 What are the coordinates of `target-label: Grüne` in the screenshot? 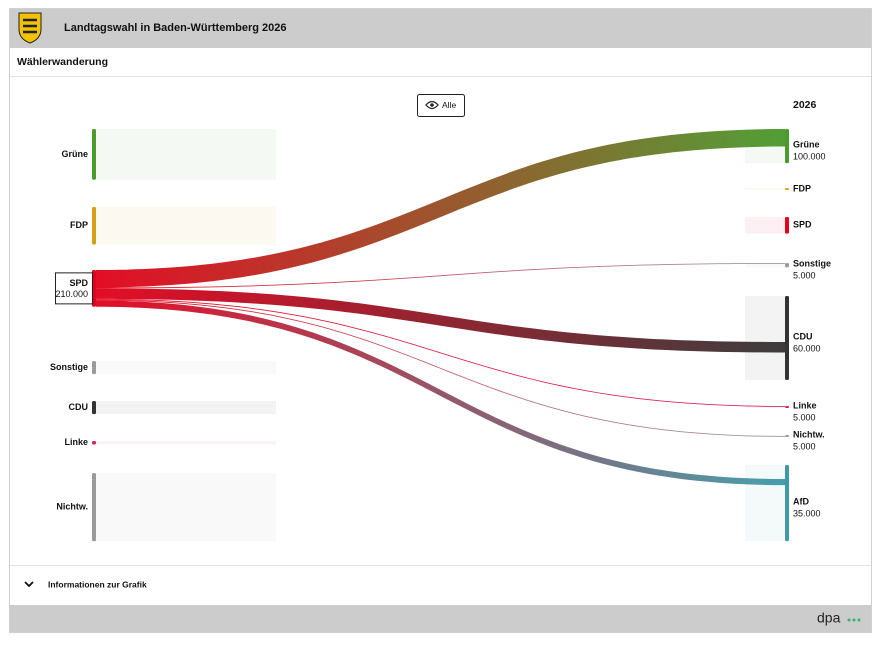 It's located at (806, 144).